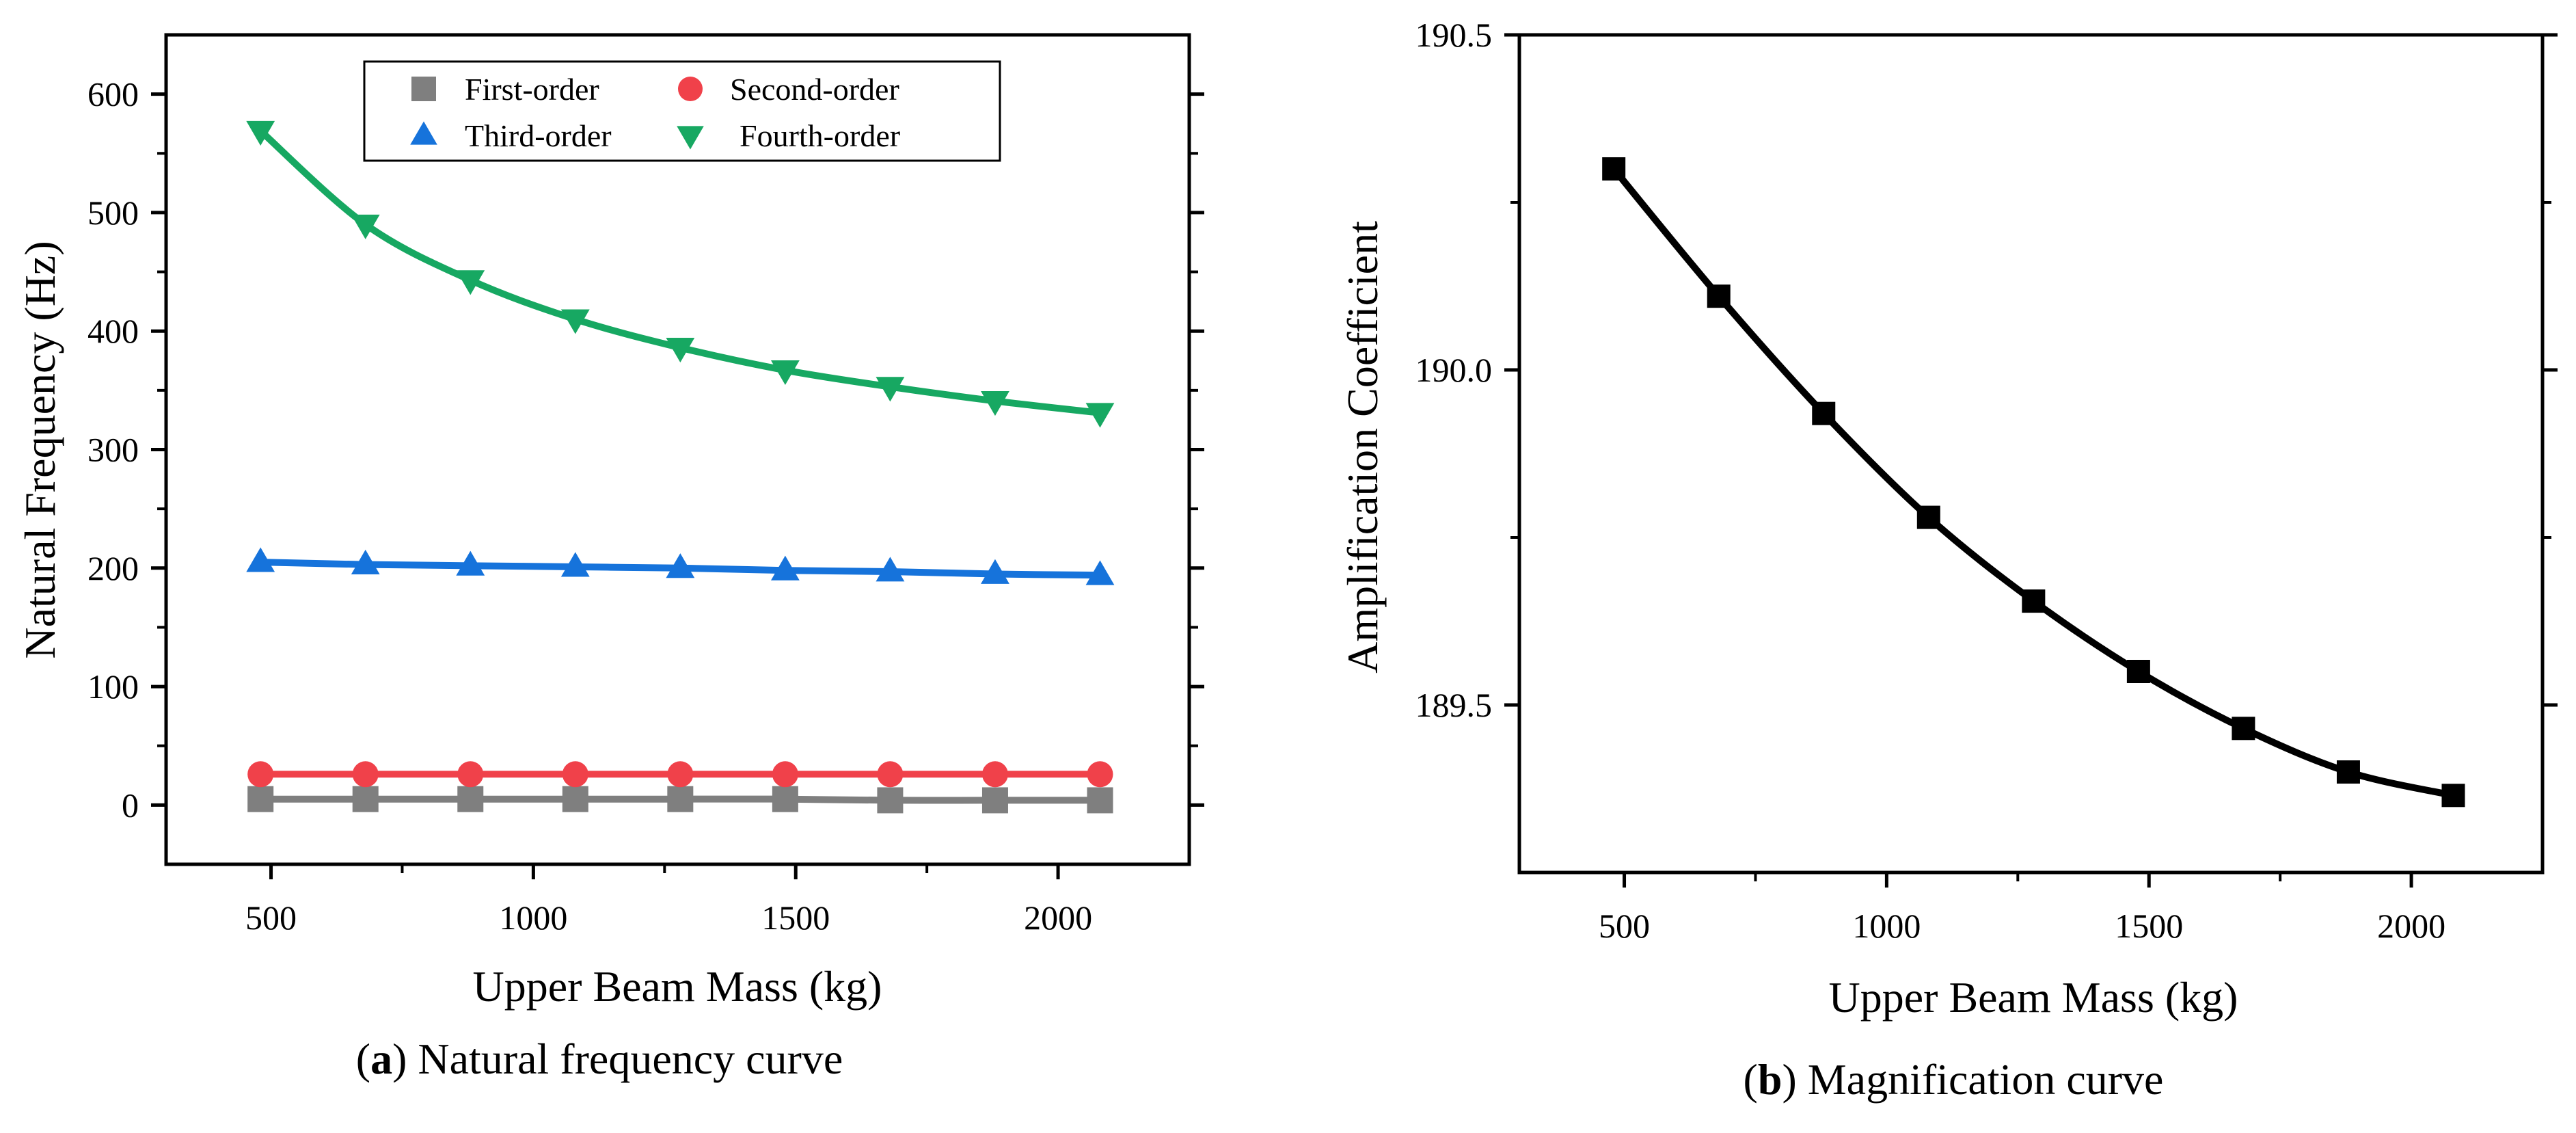 The height and width of the screenshot is (1133, 2576). What do you see at coordinates (113, 213) in the screenshot?
I see `y-tick-label: 500` at bounding box center [113, 213].